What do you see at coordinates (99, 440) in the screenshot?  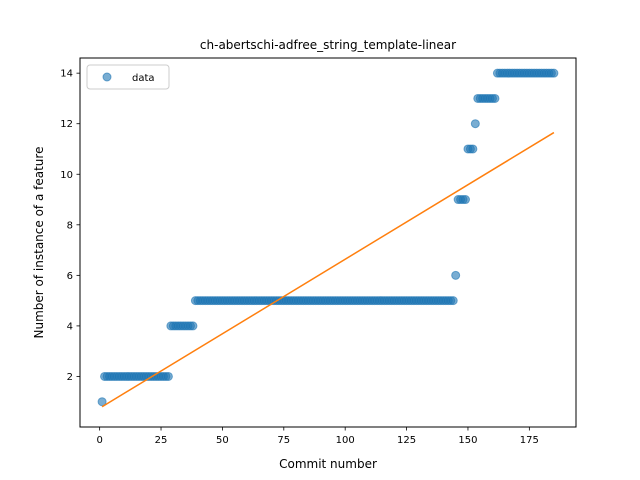 I see `x-tick-label: 0` at bounding box center [99, 440].